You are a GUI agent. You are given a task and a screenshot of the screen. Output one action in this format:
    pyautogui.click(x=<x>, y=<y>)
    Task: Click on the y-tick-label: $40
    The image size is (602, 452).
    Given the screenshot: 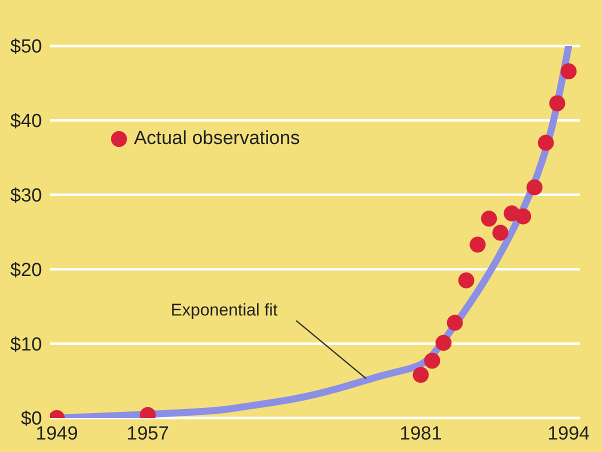 What is the action you would take?
    pyautogui.click(x=26, y=121)
    